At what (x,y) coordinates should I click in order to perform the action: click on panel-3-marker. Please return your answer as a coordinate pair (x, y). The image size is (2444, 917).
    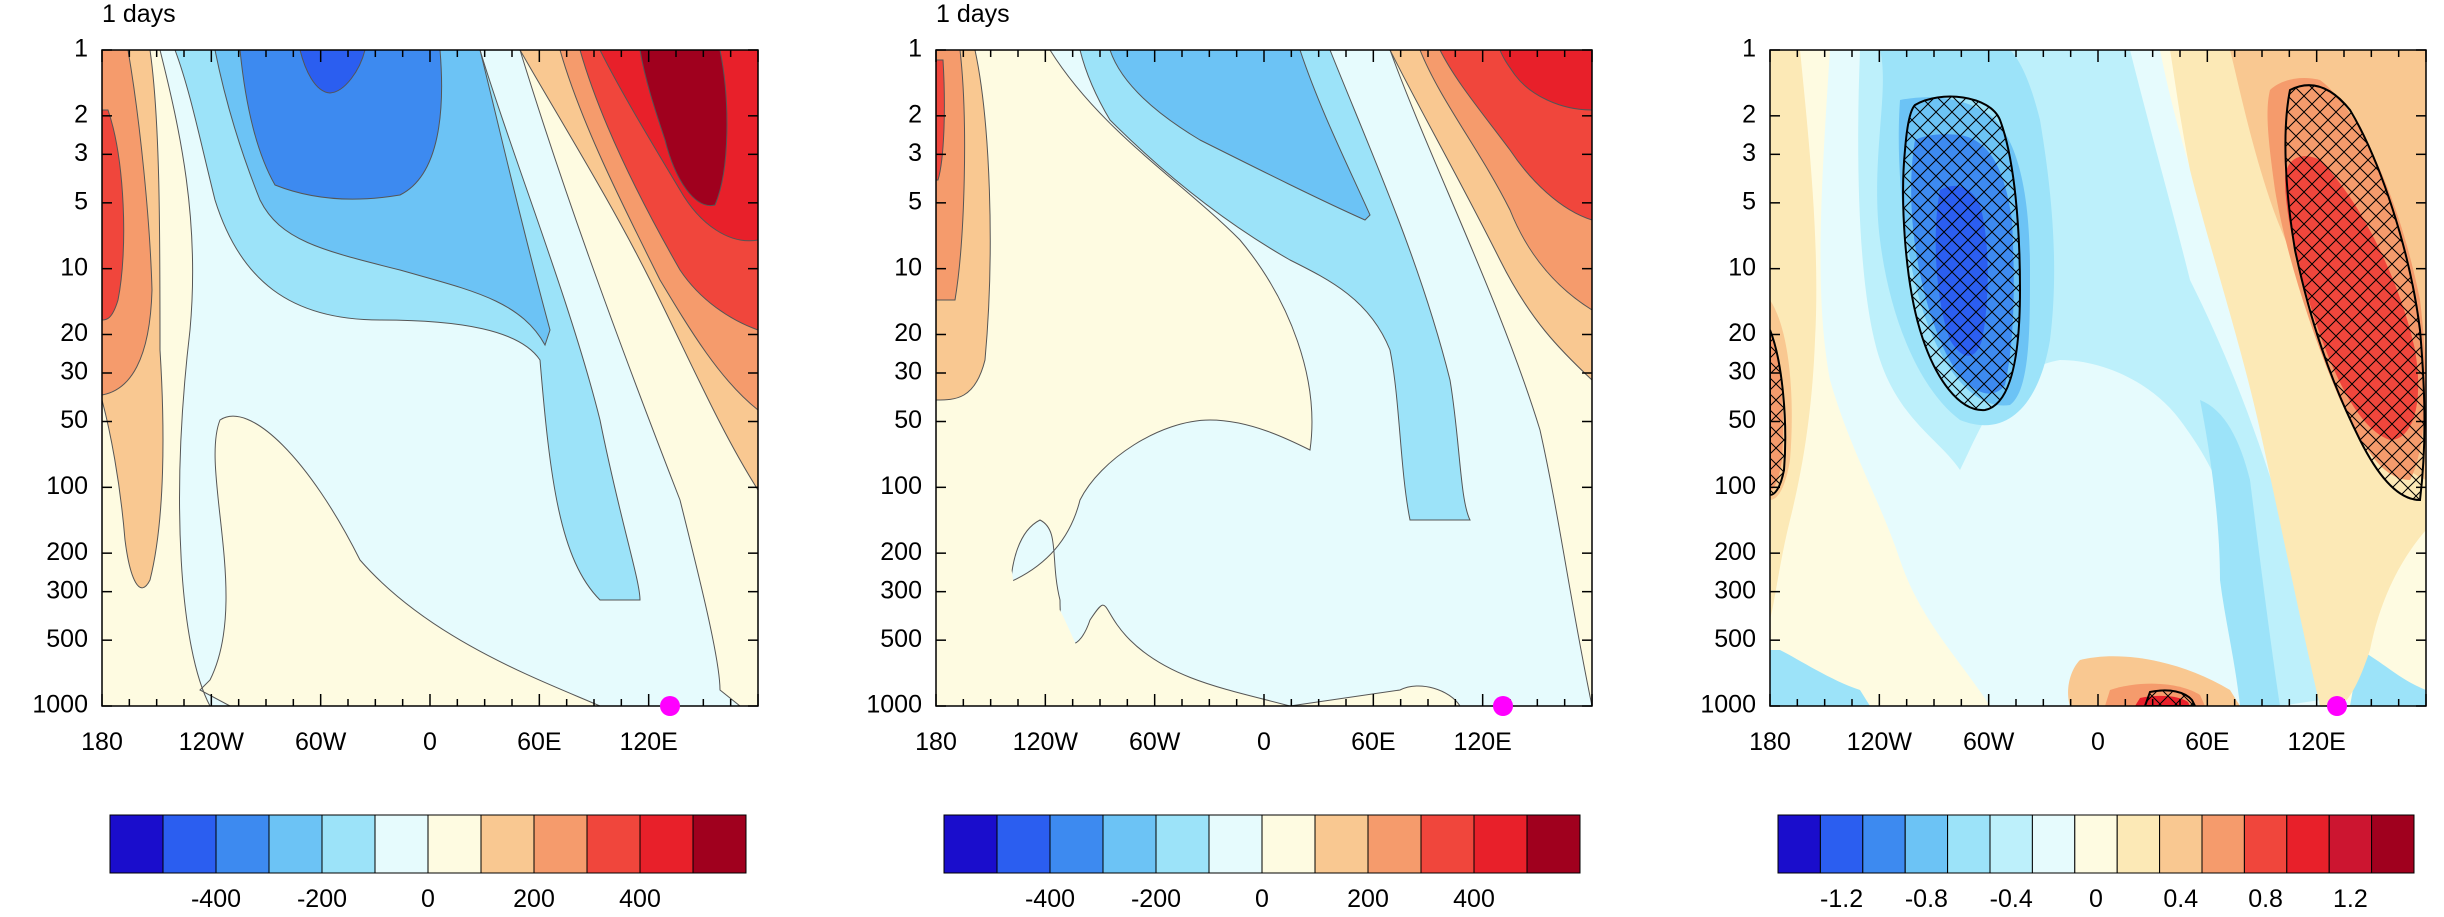
    Looking at the image, I should click on (2337, 706).